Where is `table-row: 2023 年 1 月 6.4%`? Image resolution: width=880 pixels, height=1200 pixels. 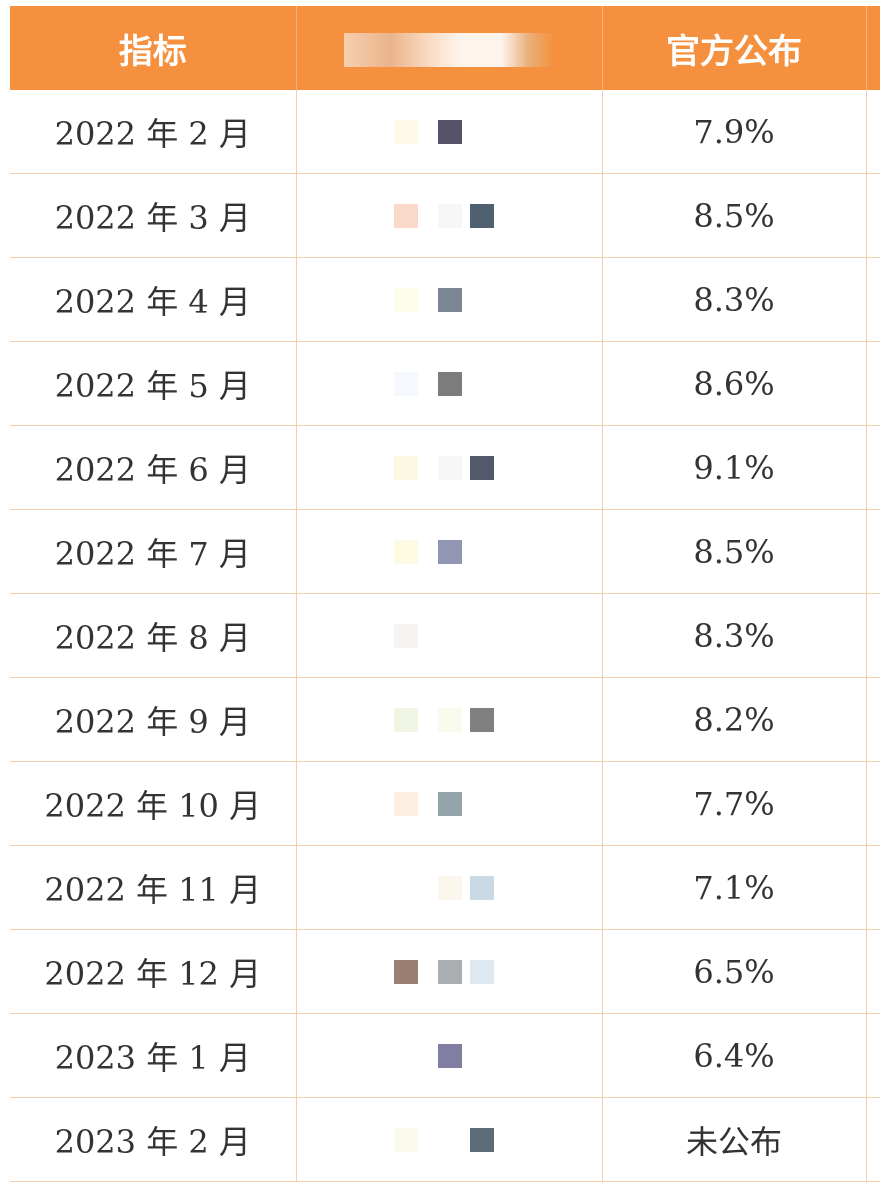
table-row: 2023 年 1 月 6.4% is located at coordinates (445, 1055).